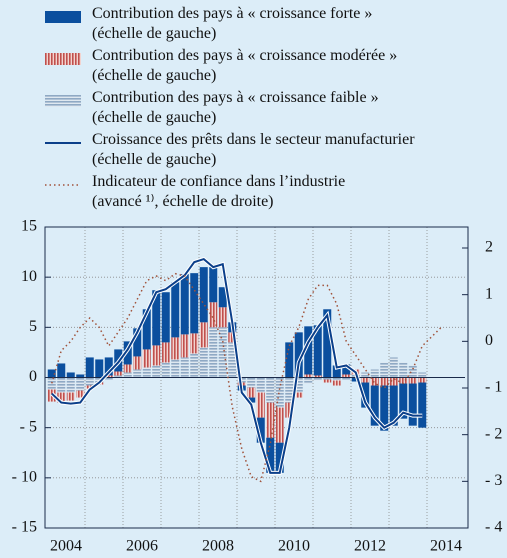 The image size is (507, 558). Describe the element at coordinates (370, 546) in the screenshot. I see `x-tick-label: 2012` at that location.